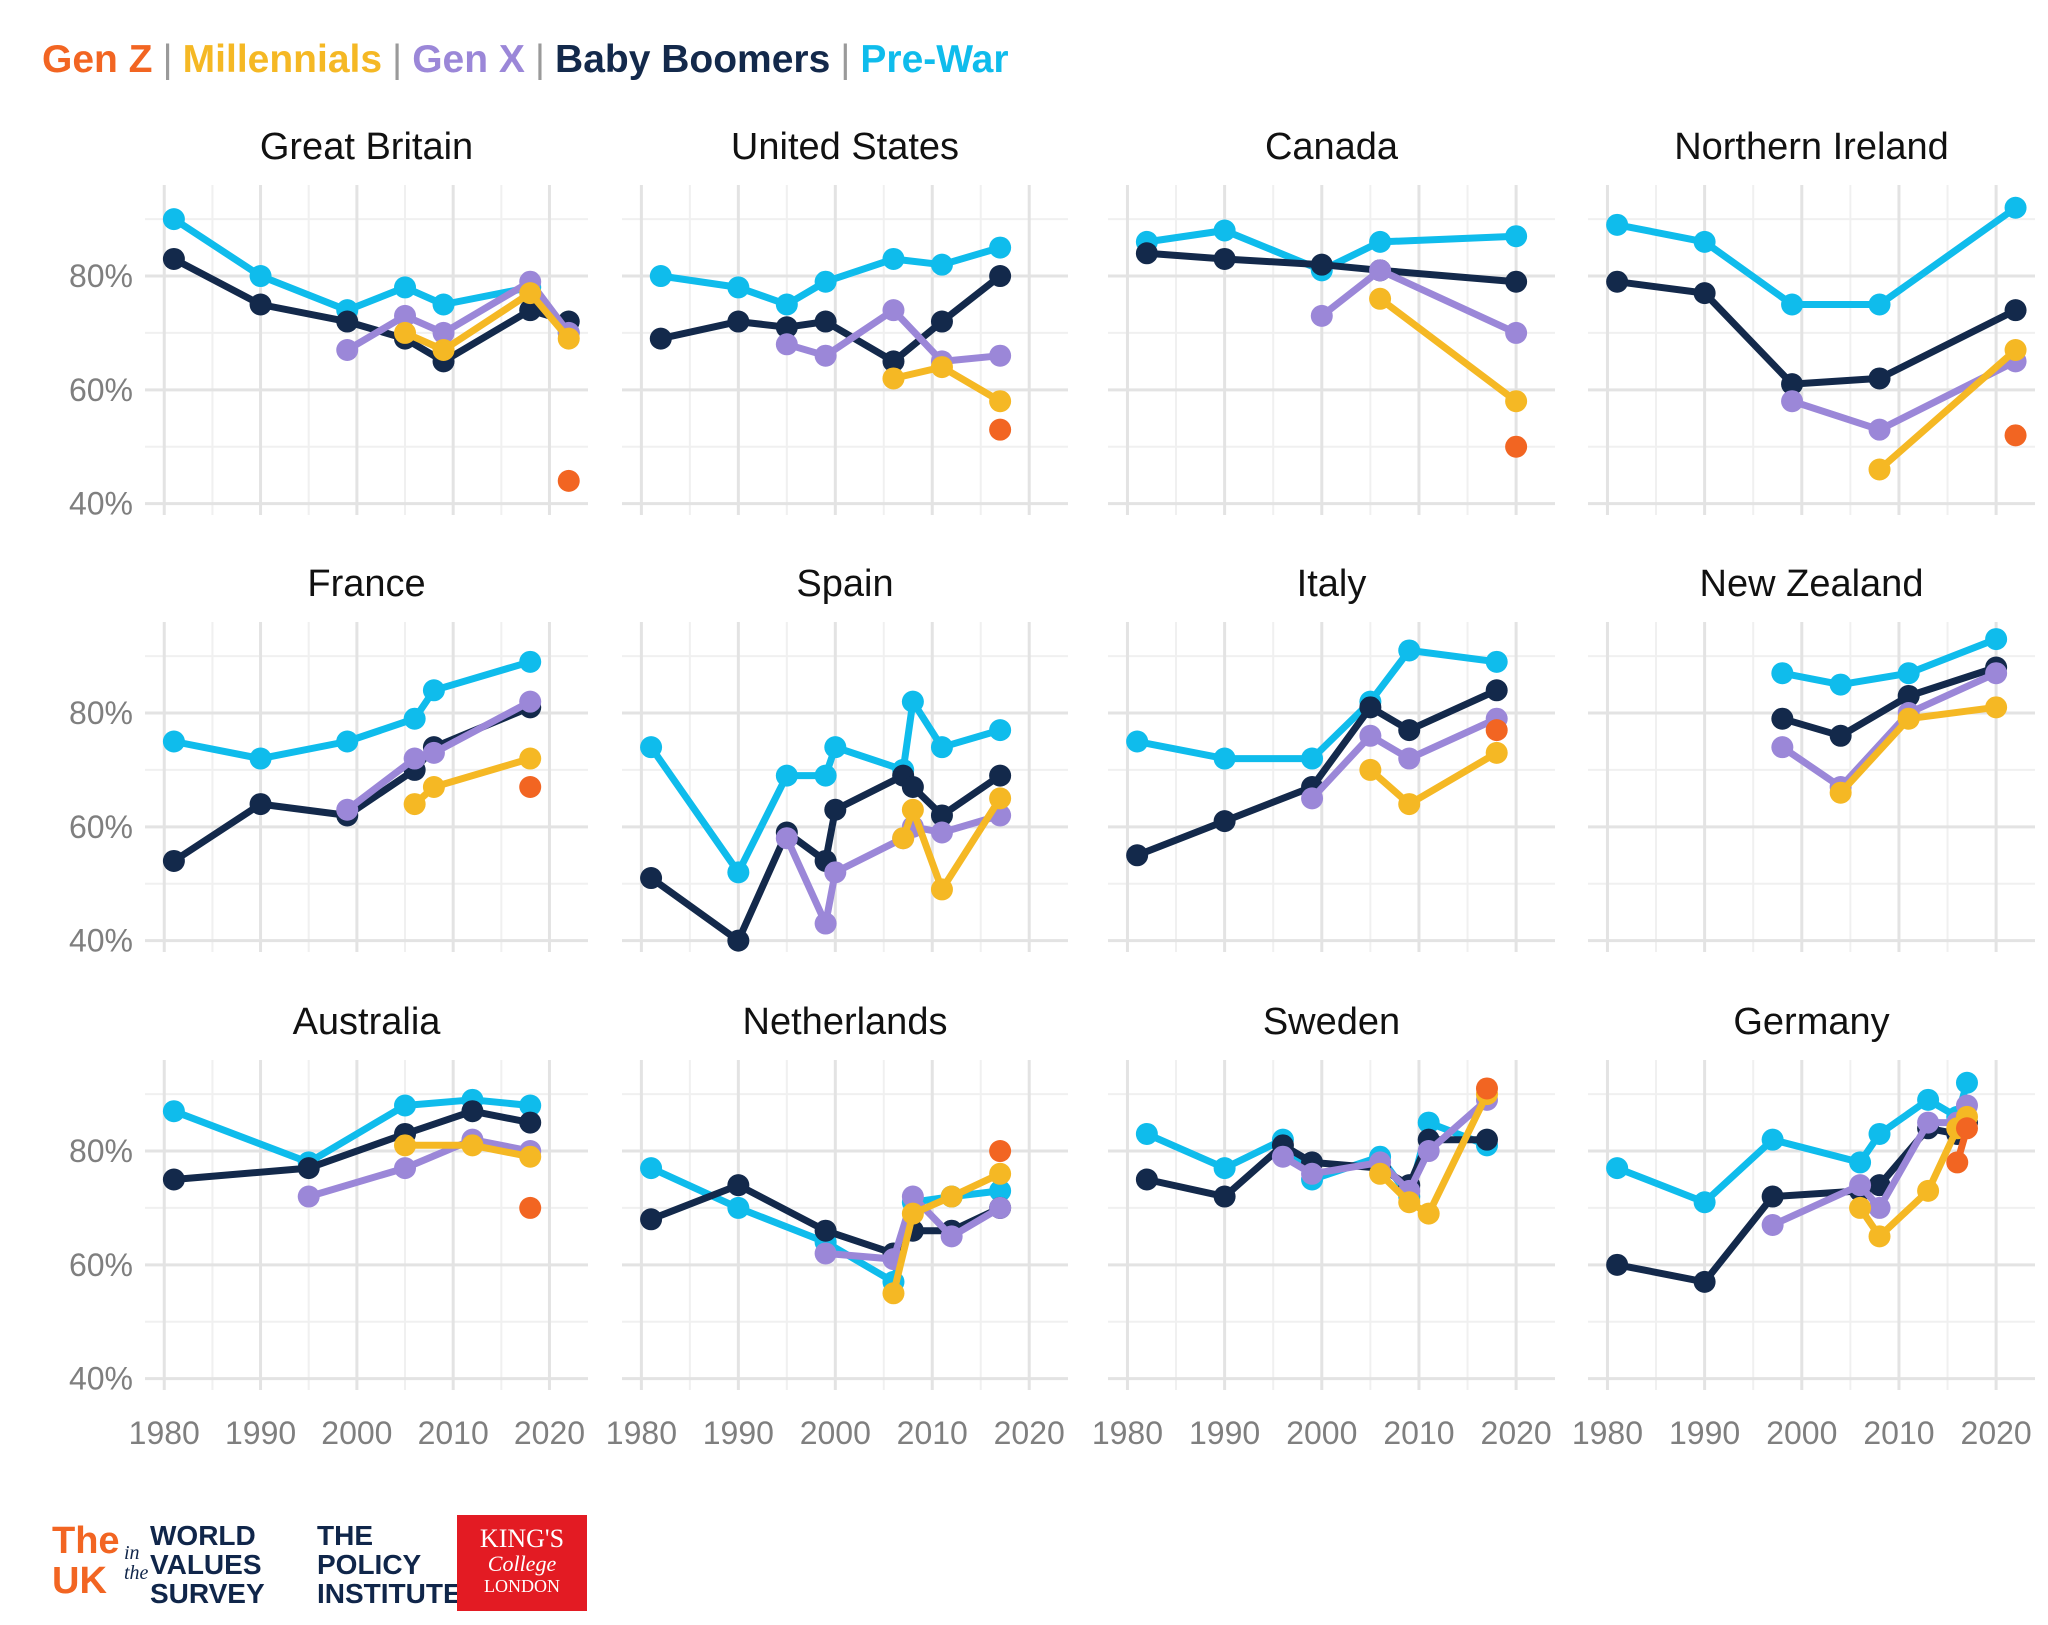 Image resolution: width=2048 pixels, height=1625 pixels. What do you see at coordinates (1332, 147) in the screenshot?
I see `panel-title: Canada` at bounding box center [1332, 147].